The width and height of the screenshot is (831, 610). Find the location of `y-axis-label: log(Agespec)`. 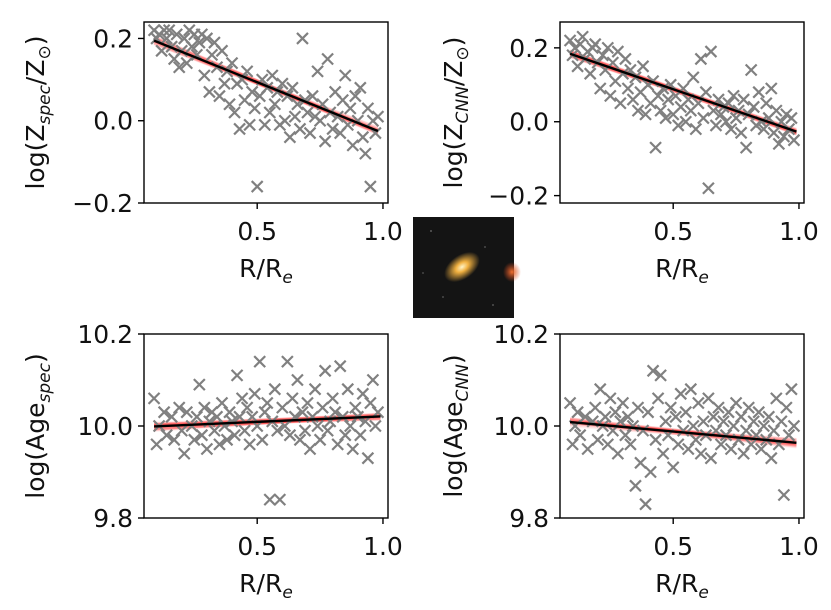

y-axis-label: log(Agespec) is located at coordinates (38, 425).